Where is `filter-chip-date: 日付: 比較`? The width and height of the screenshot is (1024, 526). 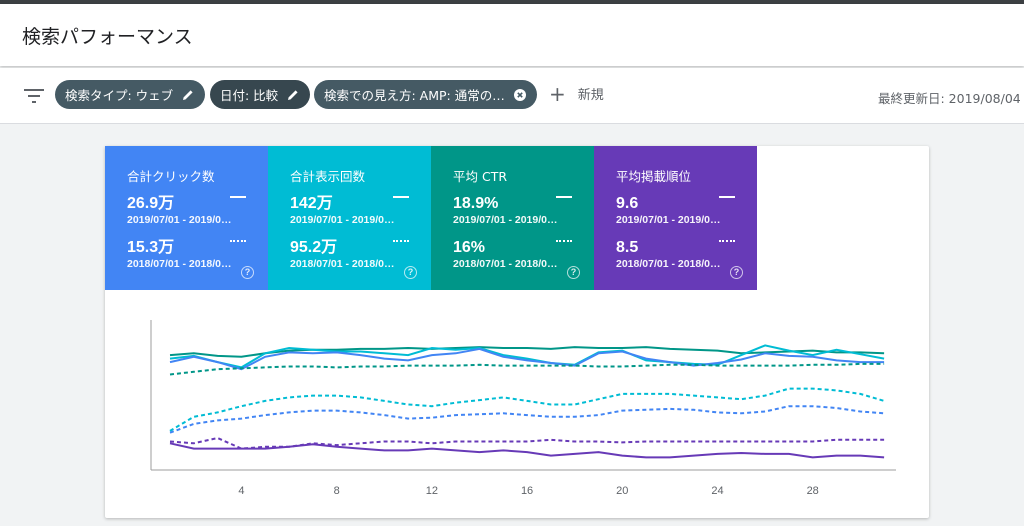
filter-chip-date: 日付: 比較 is located at coordinates (260, 94).